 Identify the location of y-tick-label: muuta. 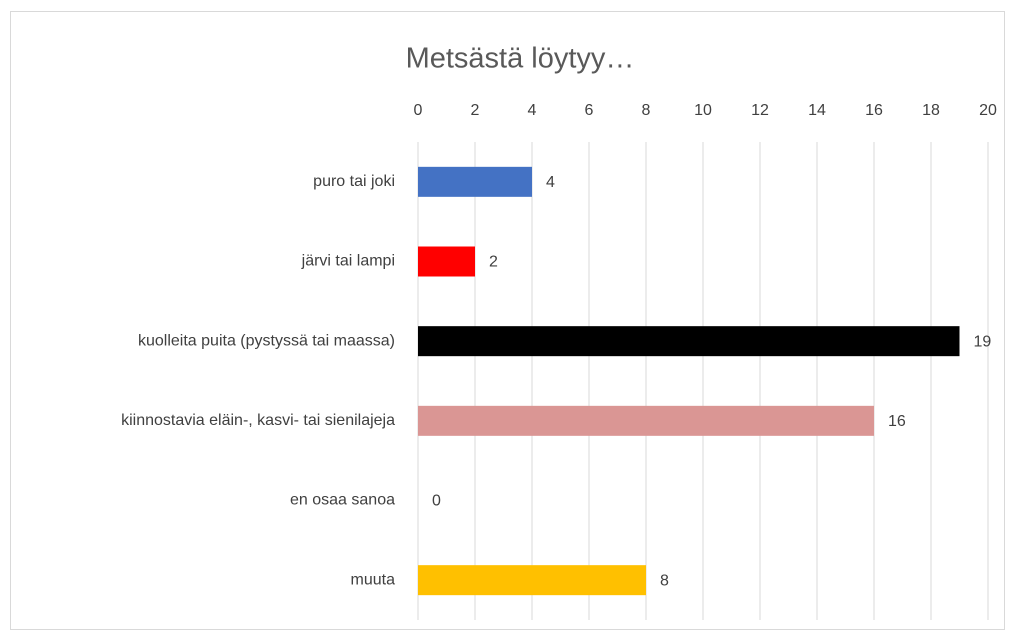
(373, 579).